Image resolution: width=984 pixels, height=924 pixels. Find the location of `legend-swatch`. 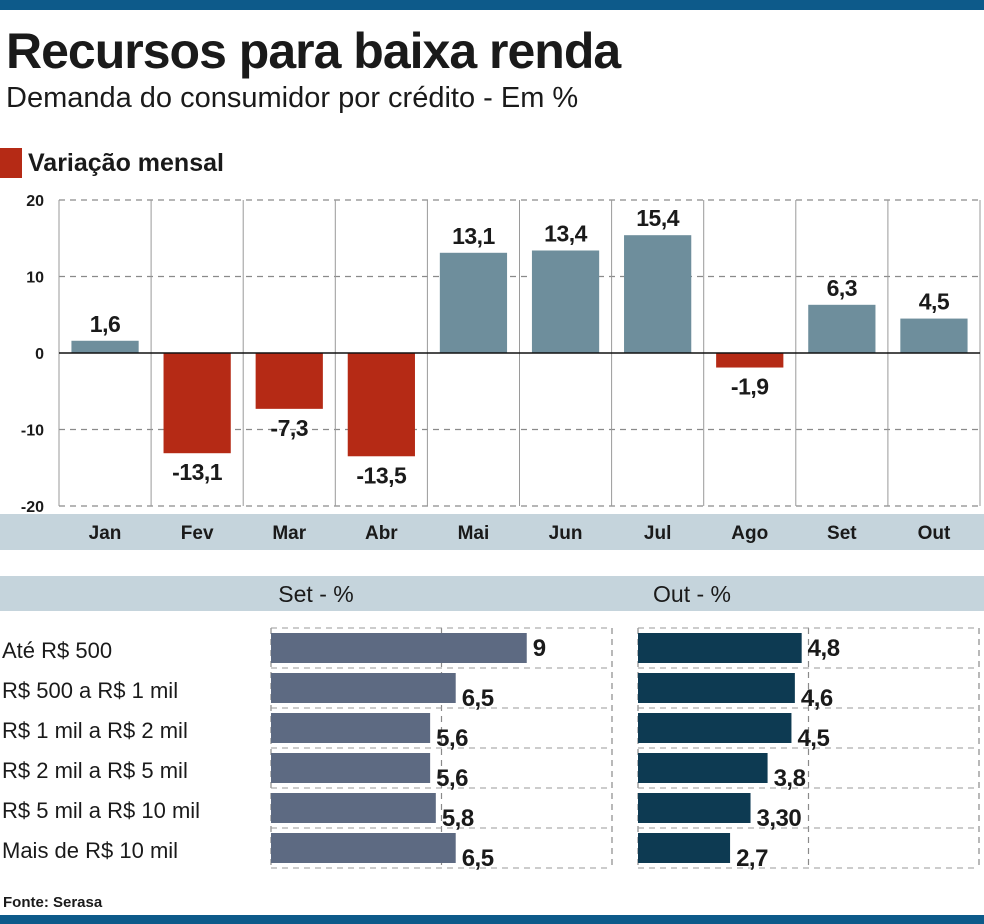

legend-swatch is located at coordinates (11, 163).